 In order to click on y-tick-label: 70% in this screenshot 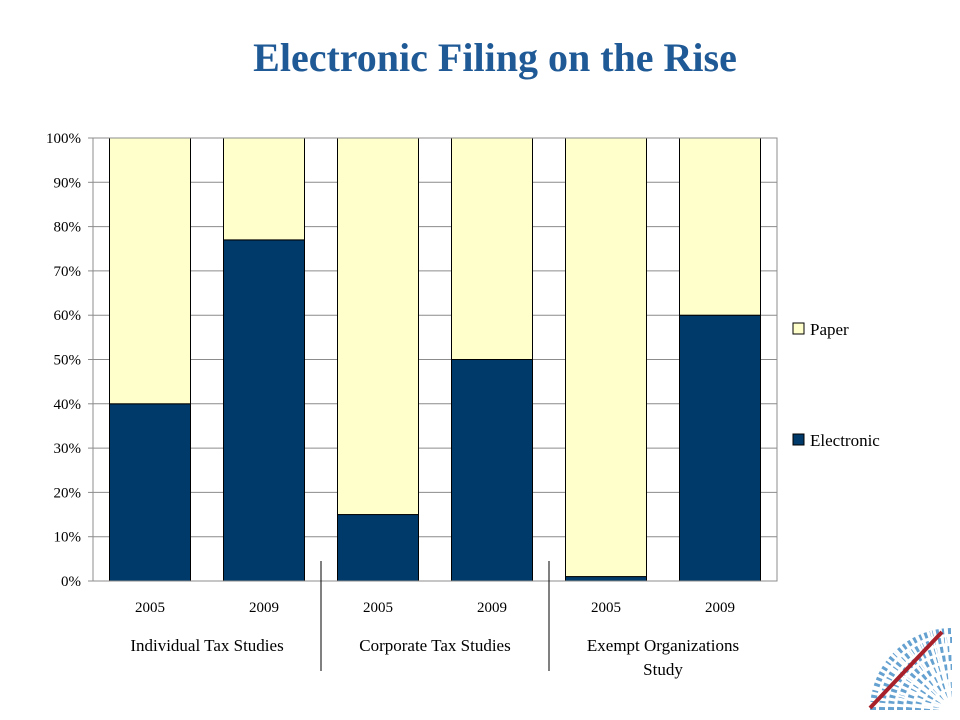, I will do `click(68, 272)`.